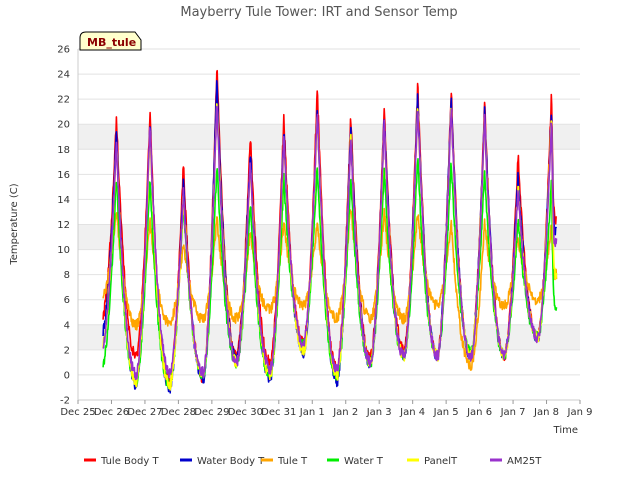 This screenshot has height=480, width=640. I want to click on y-tick-label: 8, so click(67, 275).